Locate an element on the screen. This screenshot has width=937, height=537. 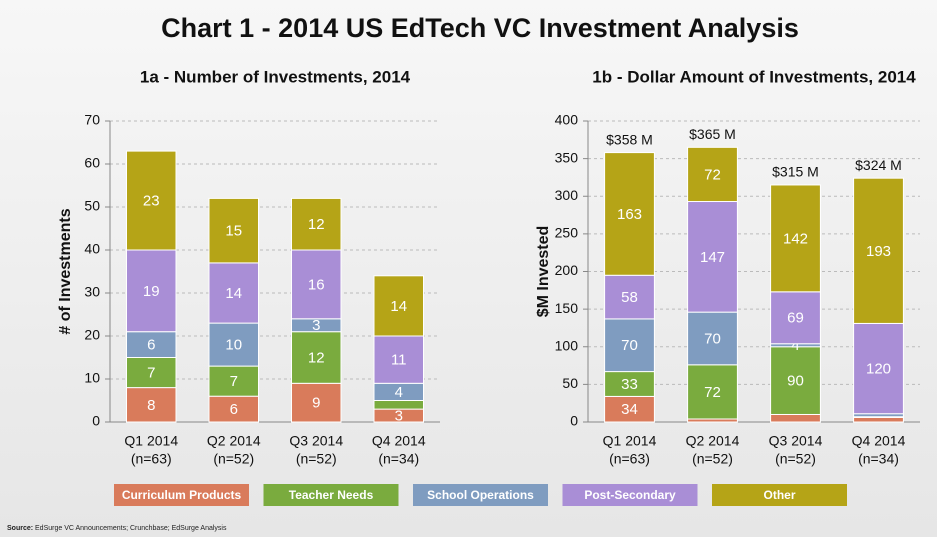
data-label: 16 is located at coordinates (316, 284).